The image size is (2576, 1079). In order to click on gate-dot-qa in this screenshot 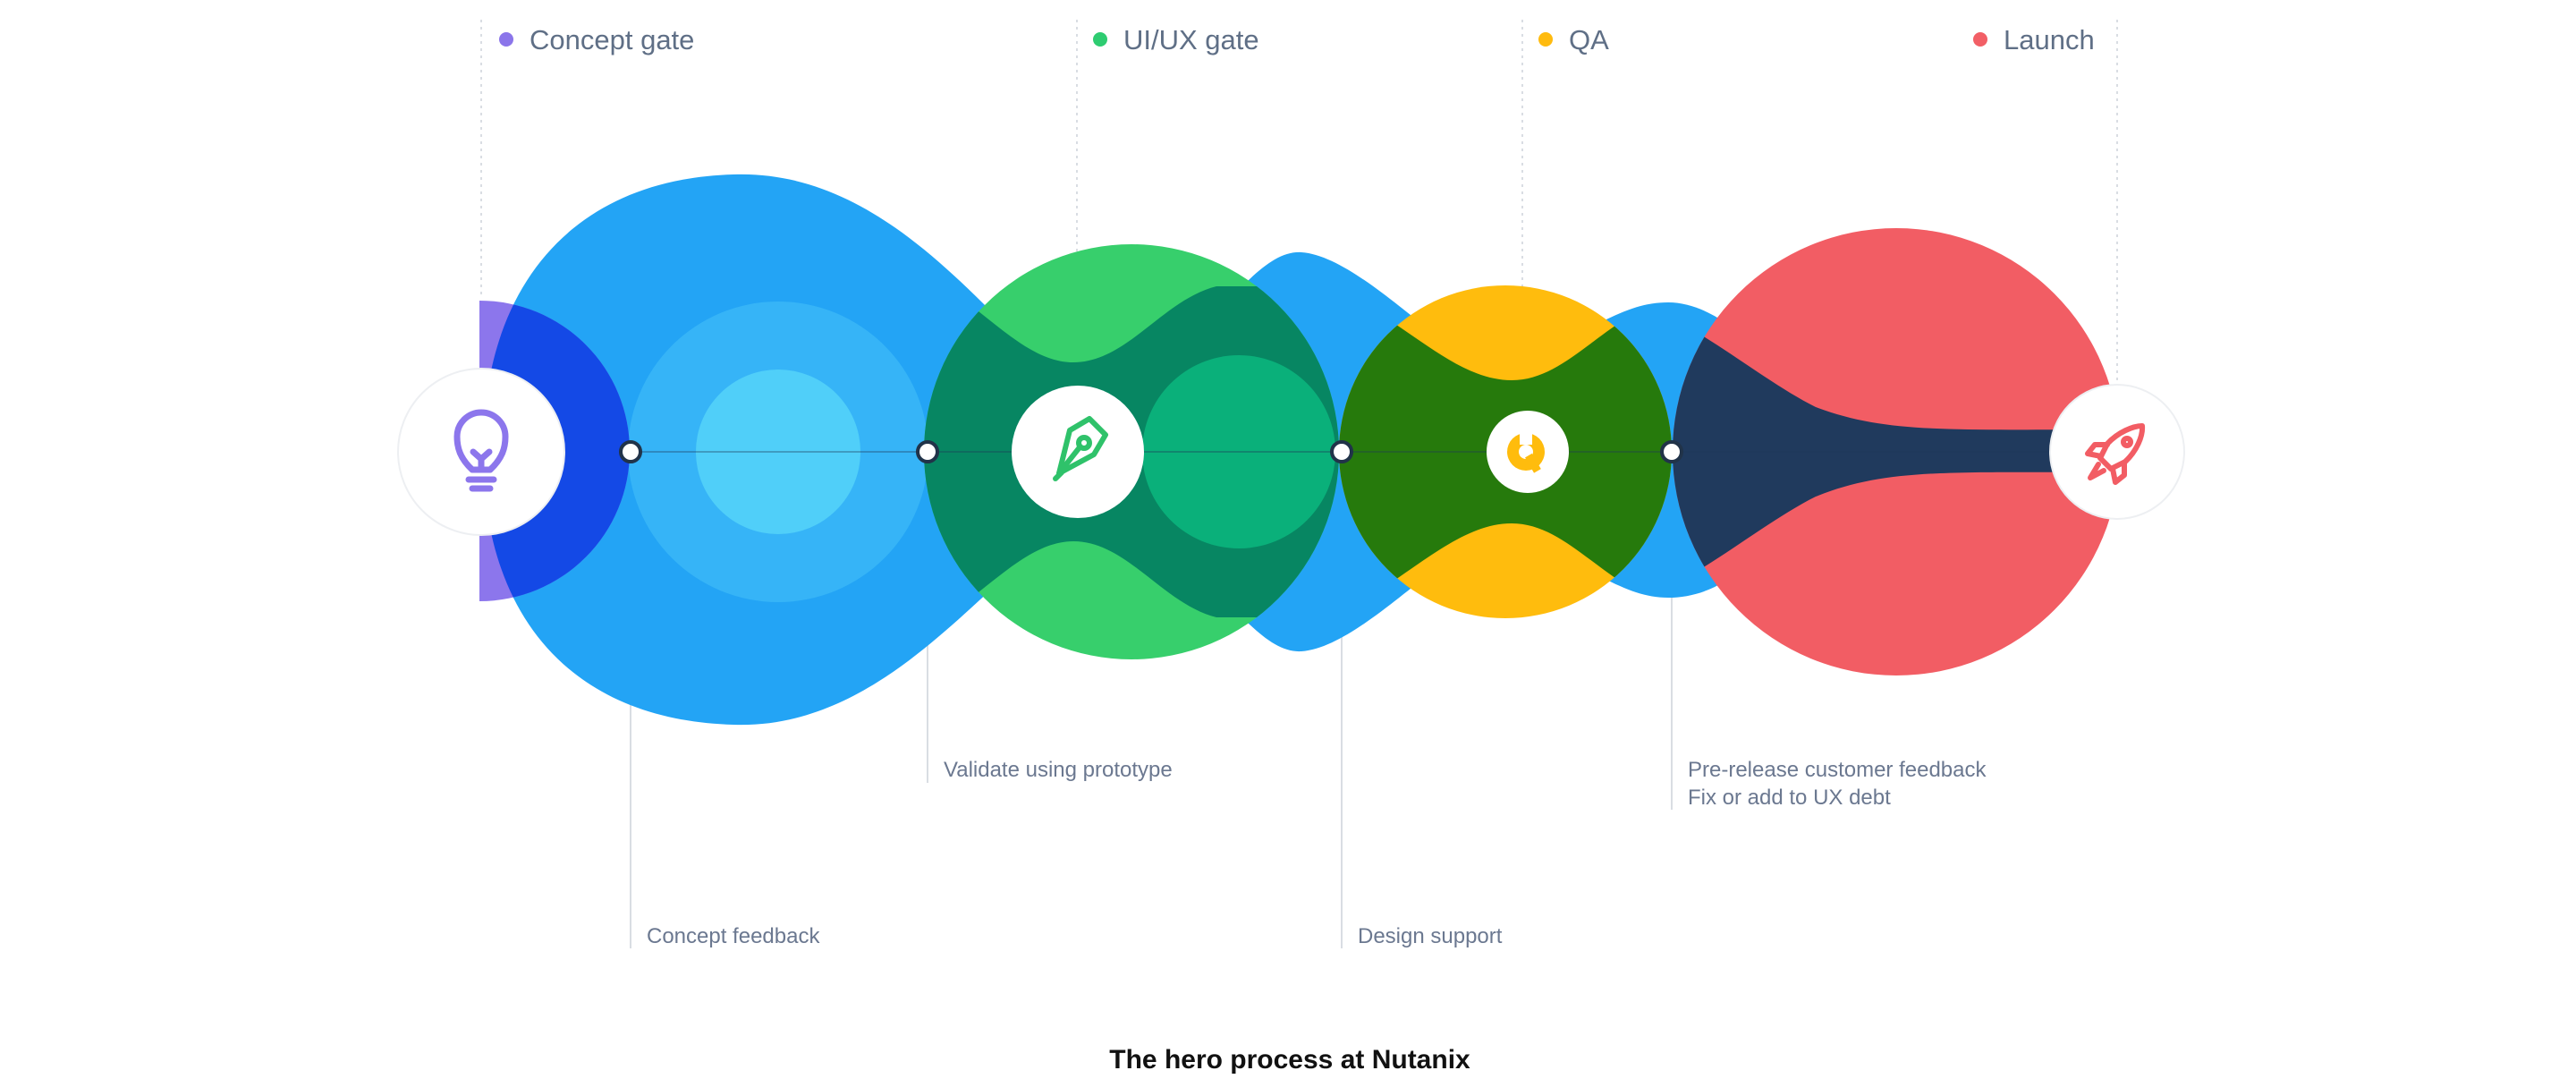, I will do `click(1545, 39)`.